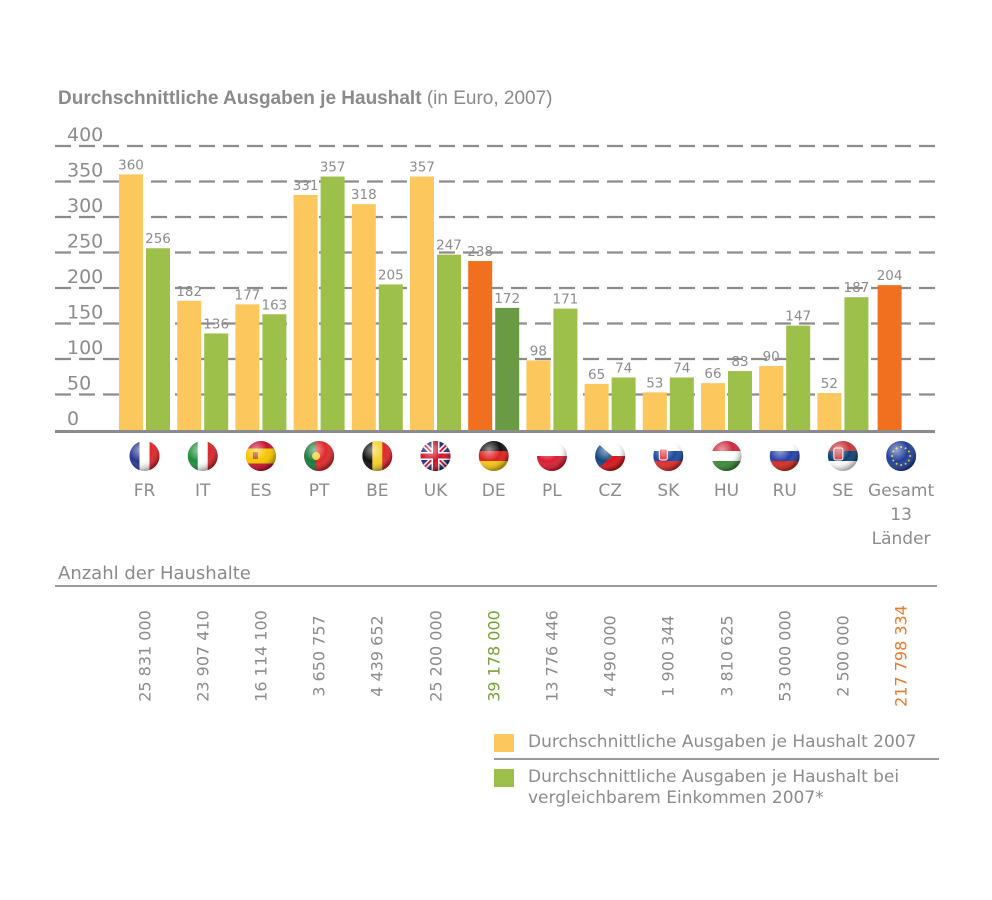  What do you see at coordinates (85, 171) in the screenshot?
I see `y-tick-label: 350` at bounding box center [85, 171].